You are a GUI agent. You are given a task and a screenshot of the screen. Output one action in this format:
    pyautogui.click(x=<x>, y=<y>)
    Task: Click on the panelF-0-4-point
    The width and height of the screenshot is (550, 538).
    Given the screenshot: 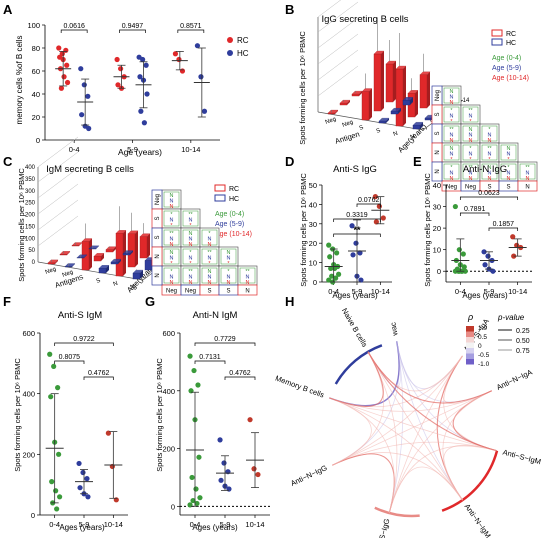 What is the action you would take?
    pyautogui.click(x=54, y=366)
    